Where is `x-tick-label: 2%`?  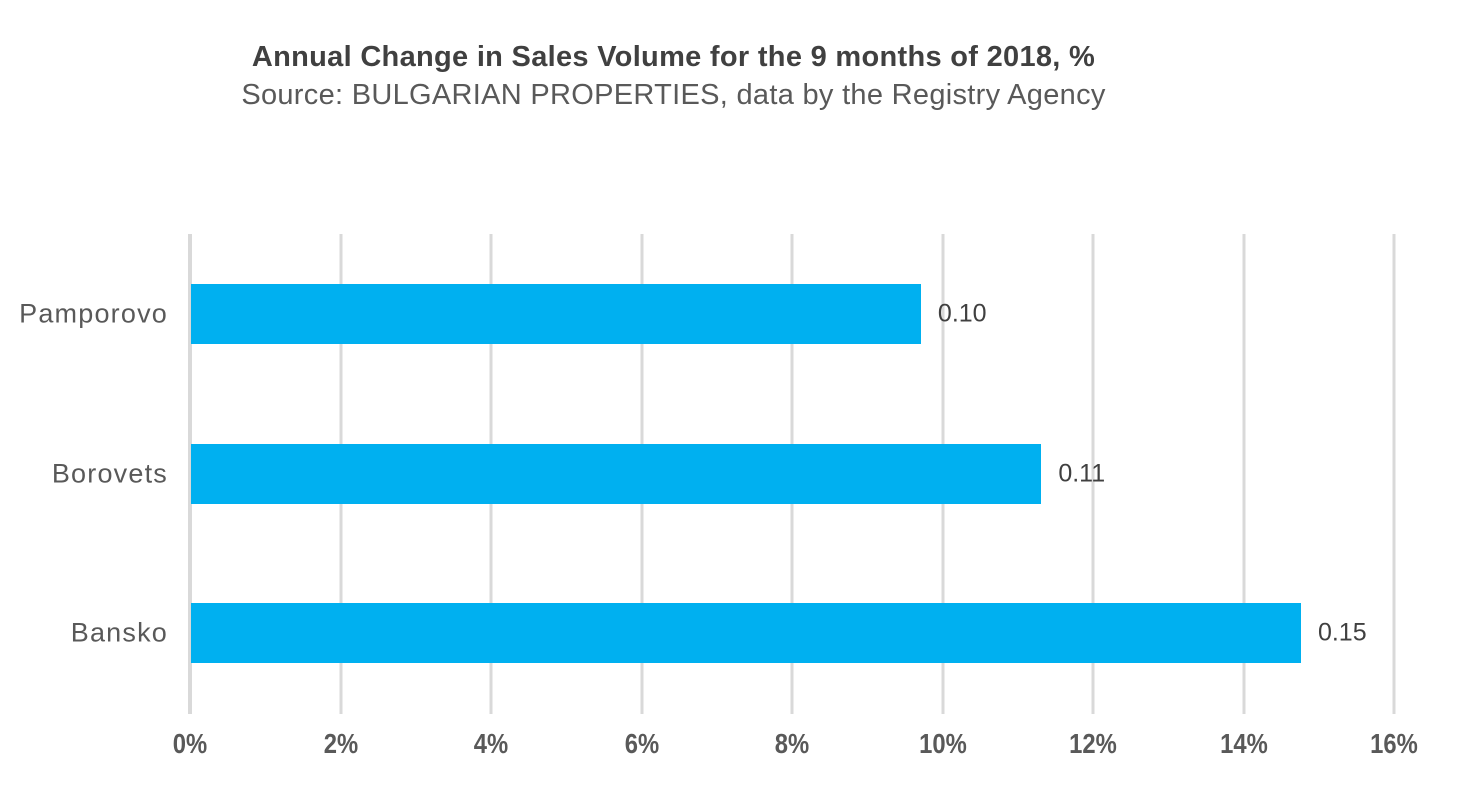
x-tick-label: 2% is located at coordinates (340, 743).